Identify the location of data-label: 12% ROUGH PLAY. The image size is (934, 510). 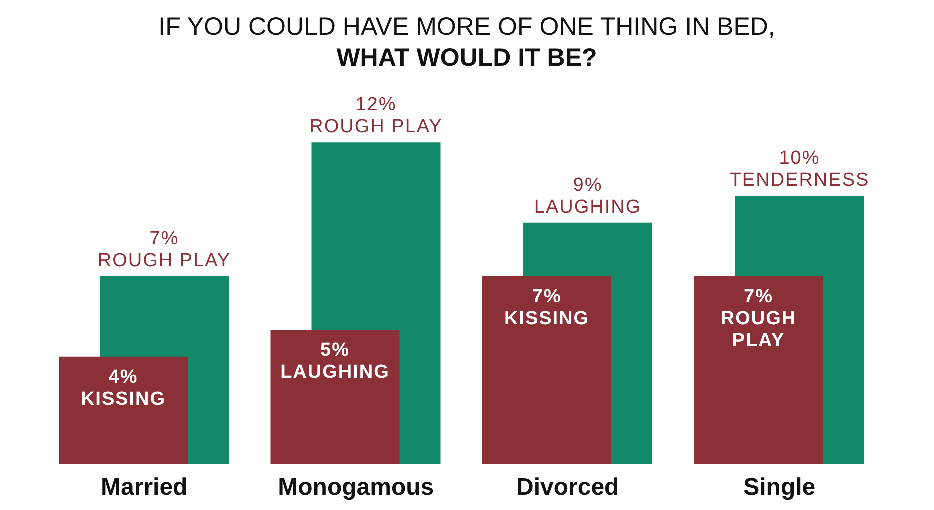
(376, 116).